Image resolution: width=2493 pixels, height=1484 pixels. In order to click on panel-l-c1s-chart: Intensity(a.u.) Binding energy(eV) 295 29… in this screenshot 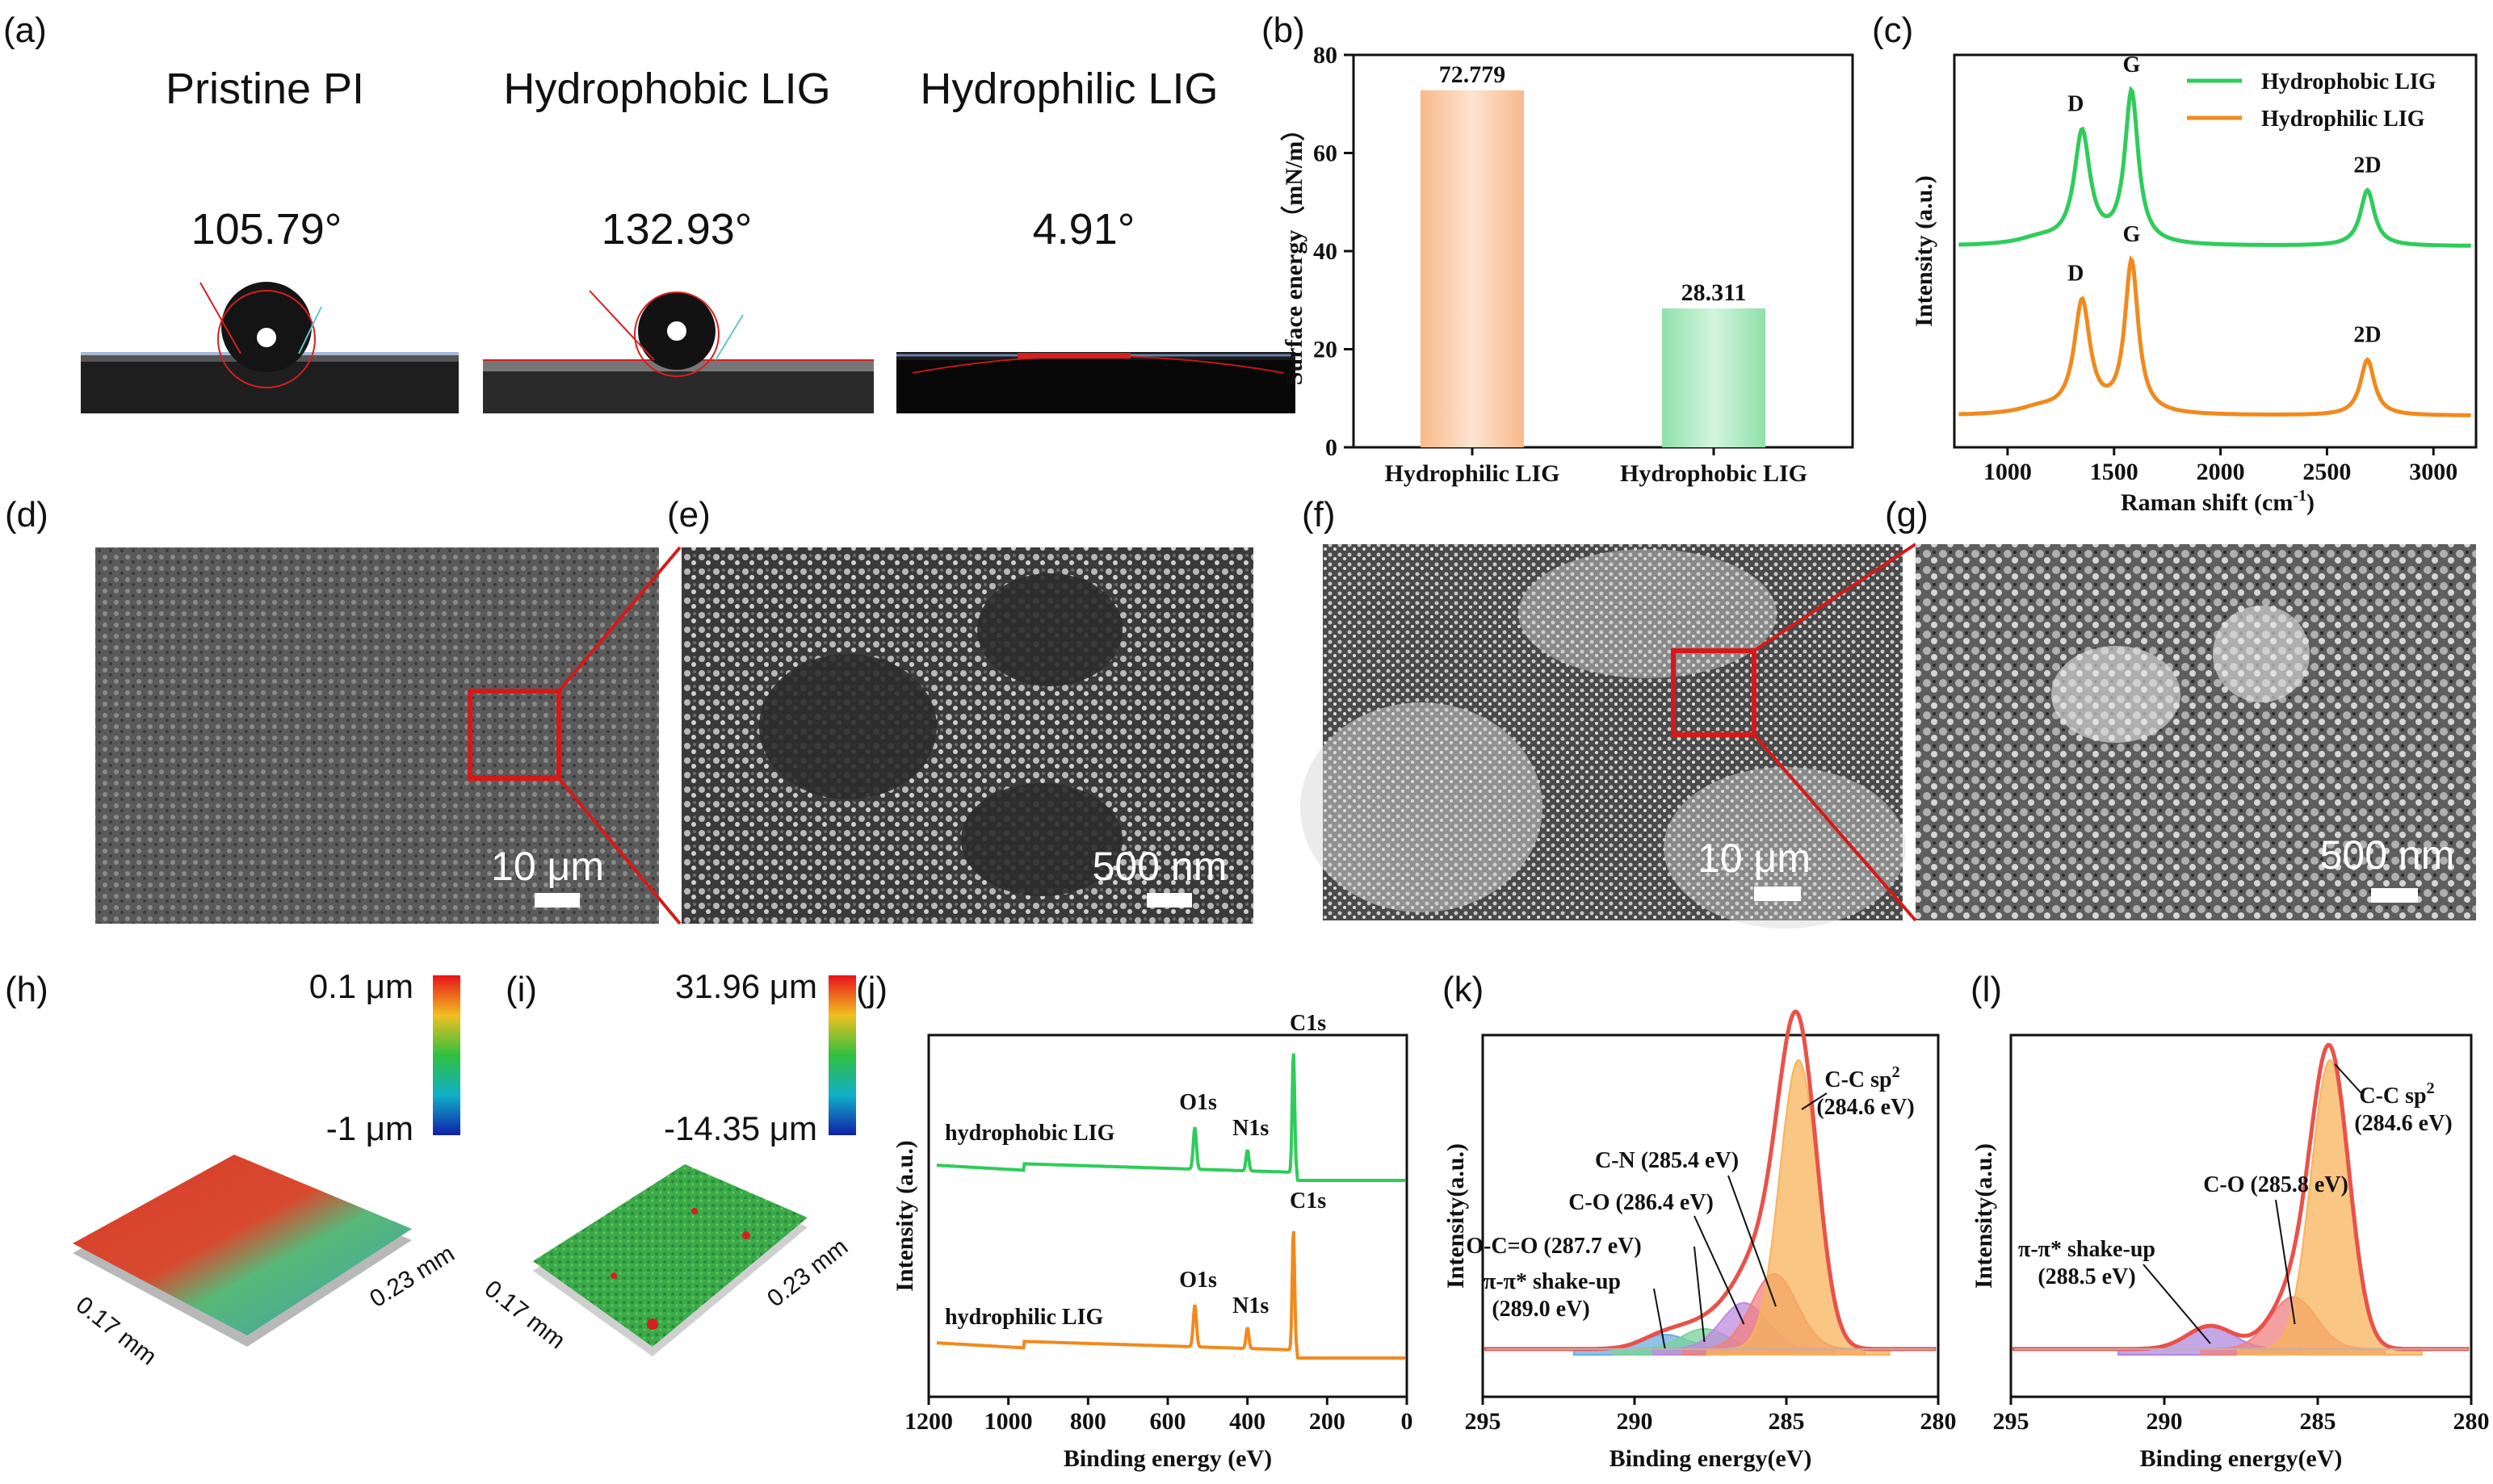, I will do `click(2230, 1252)`.